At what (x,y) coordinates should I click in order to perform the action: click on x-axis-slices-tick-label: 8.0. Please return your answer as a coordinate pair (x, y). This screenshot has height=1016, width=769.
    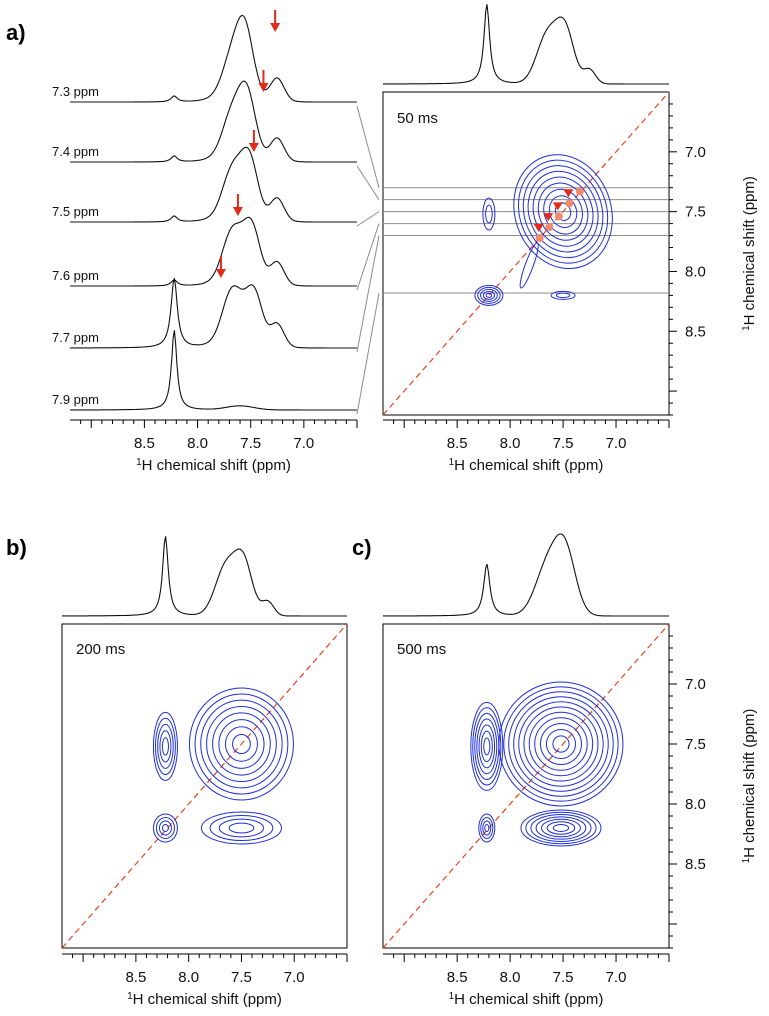
    Looking at the image, I should click on (197, 443).